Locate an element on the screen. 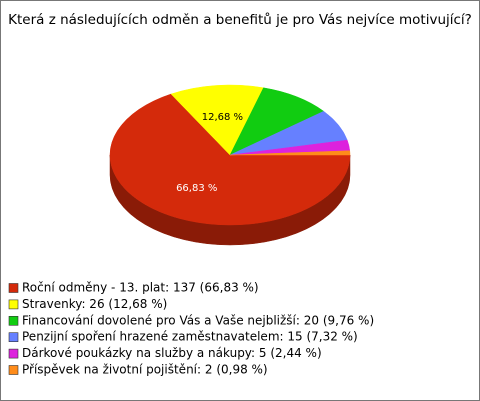 This screenshot has width=480, height=401. legend-label: Stravenky: 26 (12,68 %) is located at coordinates (94, 304).